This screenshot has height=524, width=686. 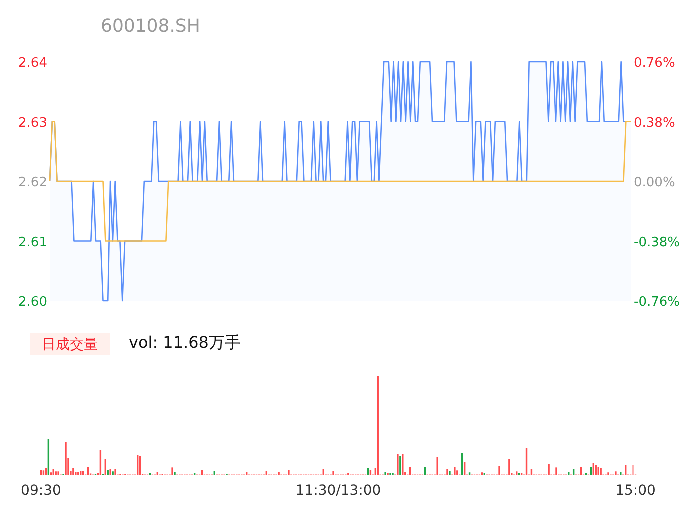 I want to click on chart-title: 600108.SH, so click(x=150, y=26).